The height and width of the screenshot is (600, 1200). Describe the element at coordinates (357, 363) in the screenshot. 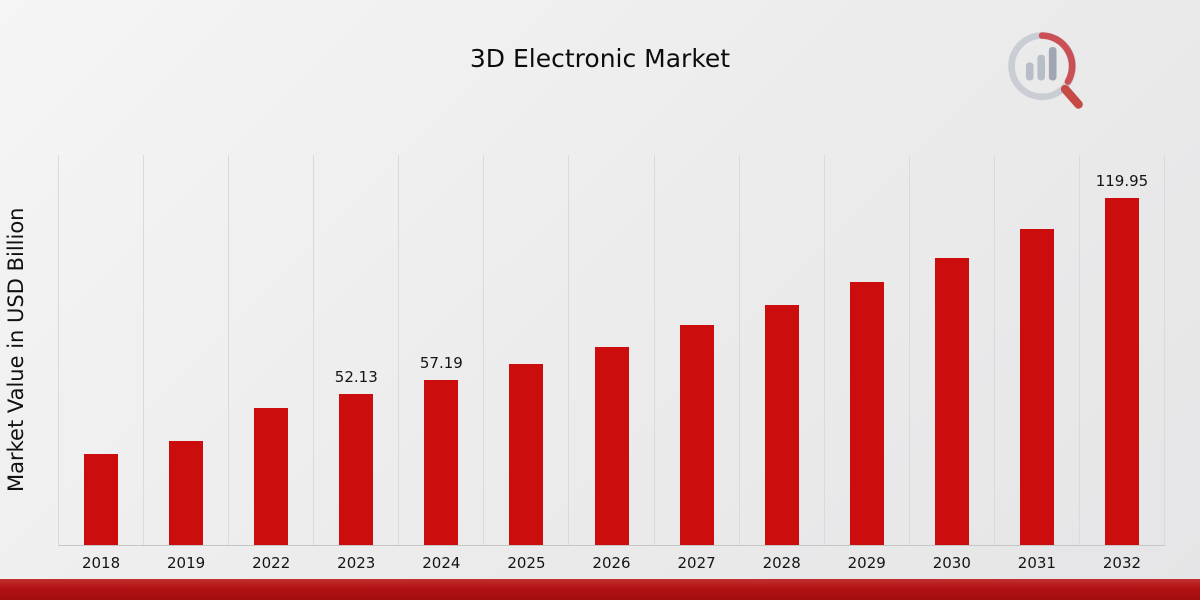

I see `bar-group: 52.13 2023` at that location.